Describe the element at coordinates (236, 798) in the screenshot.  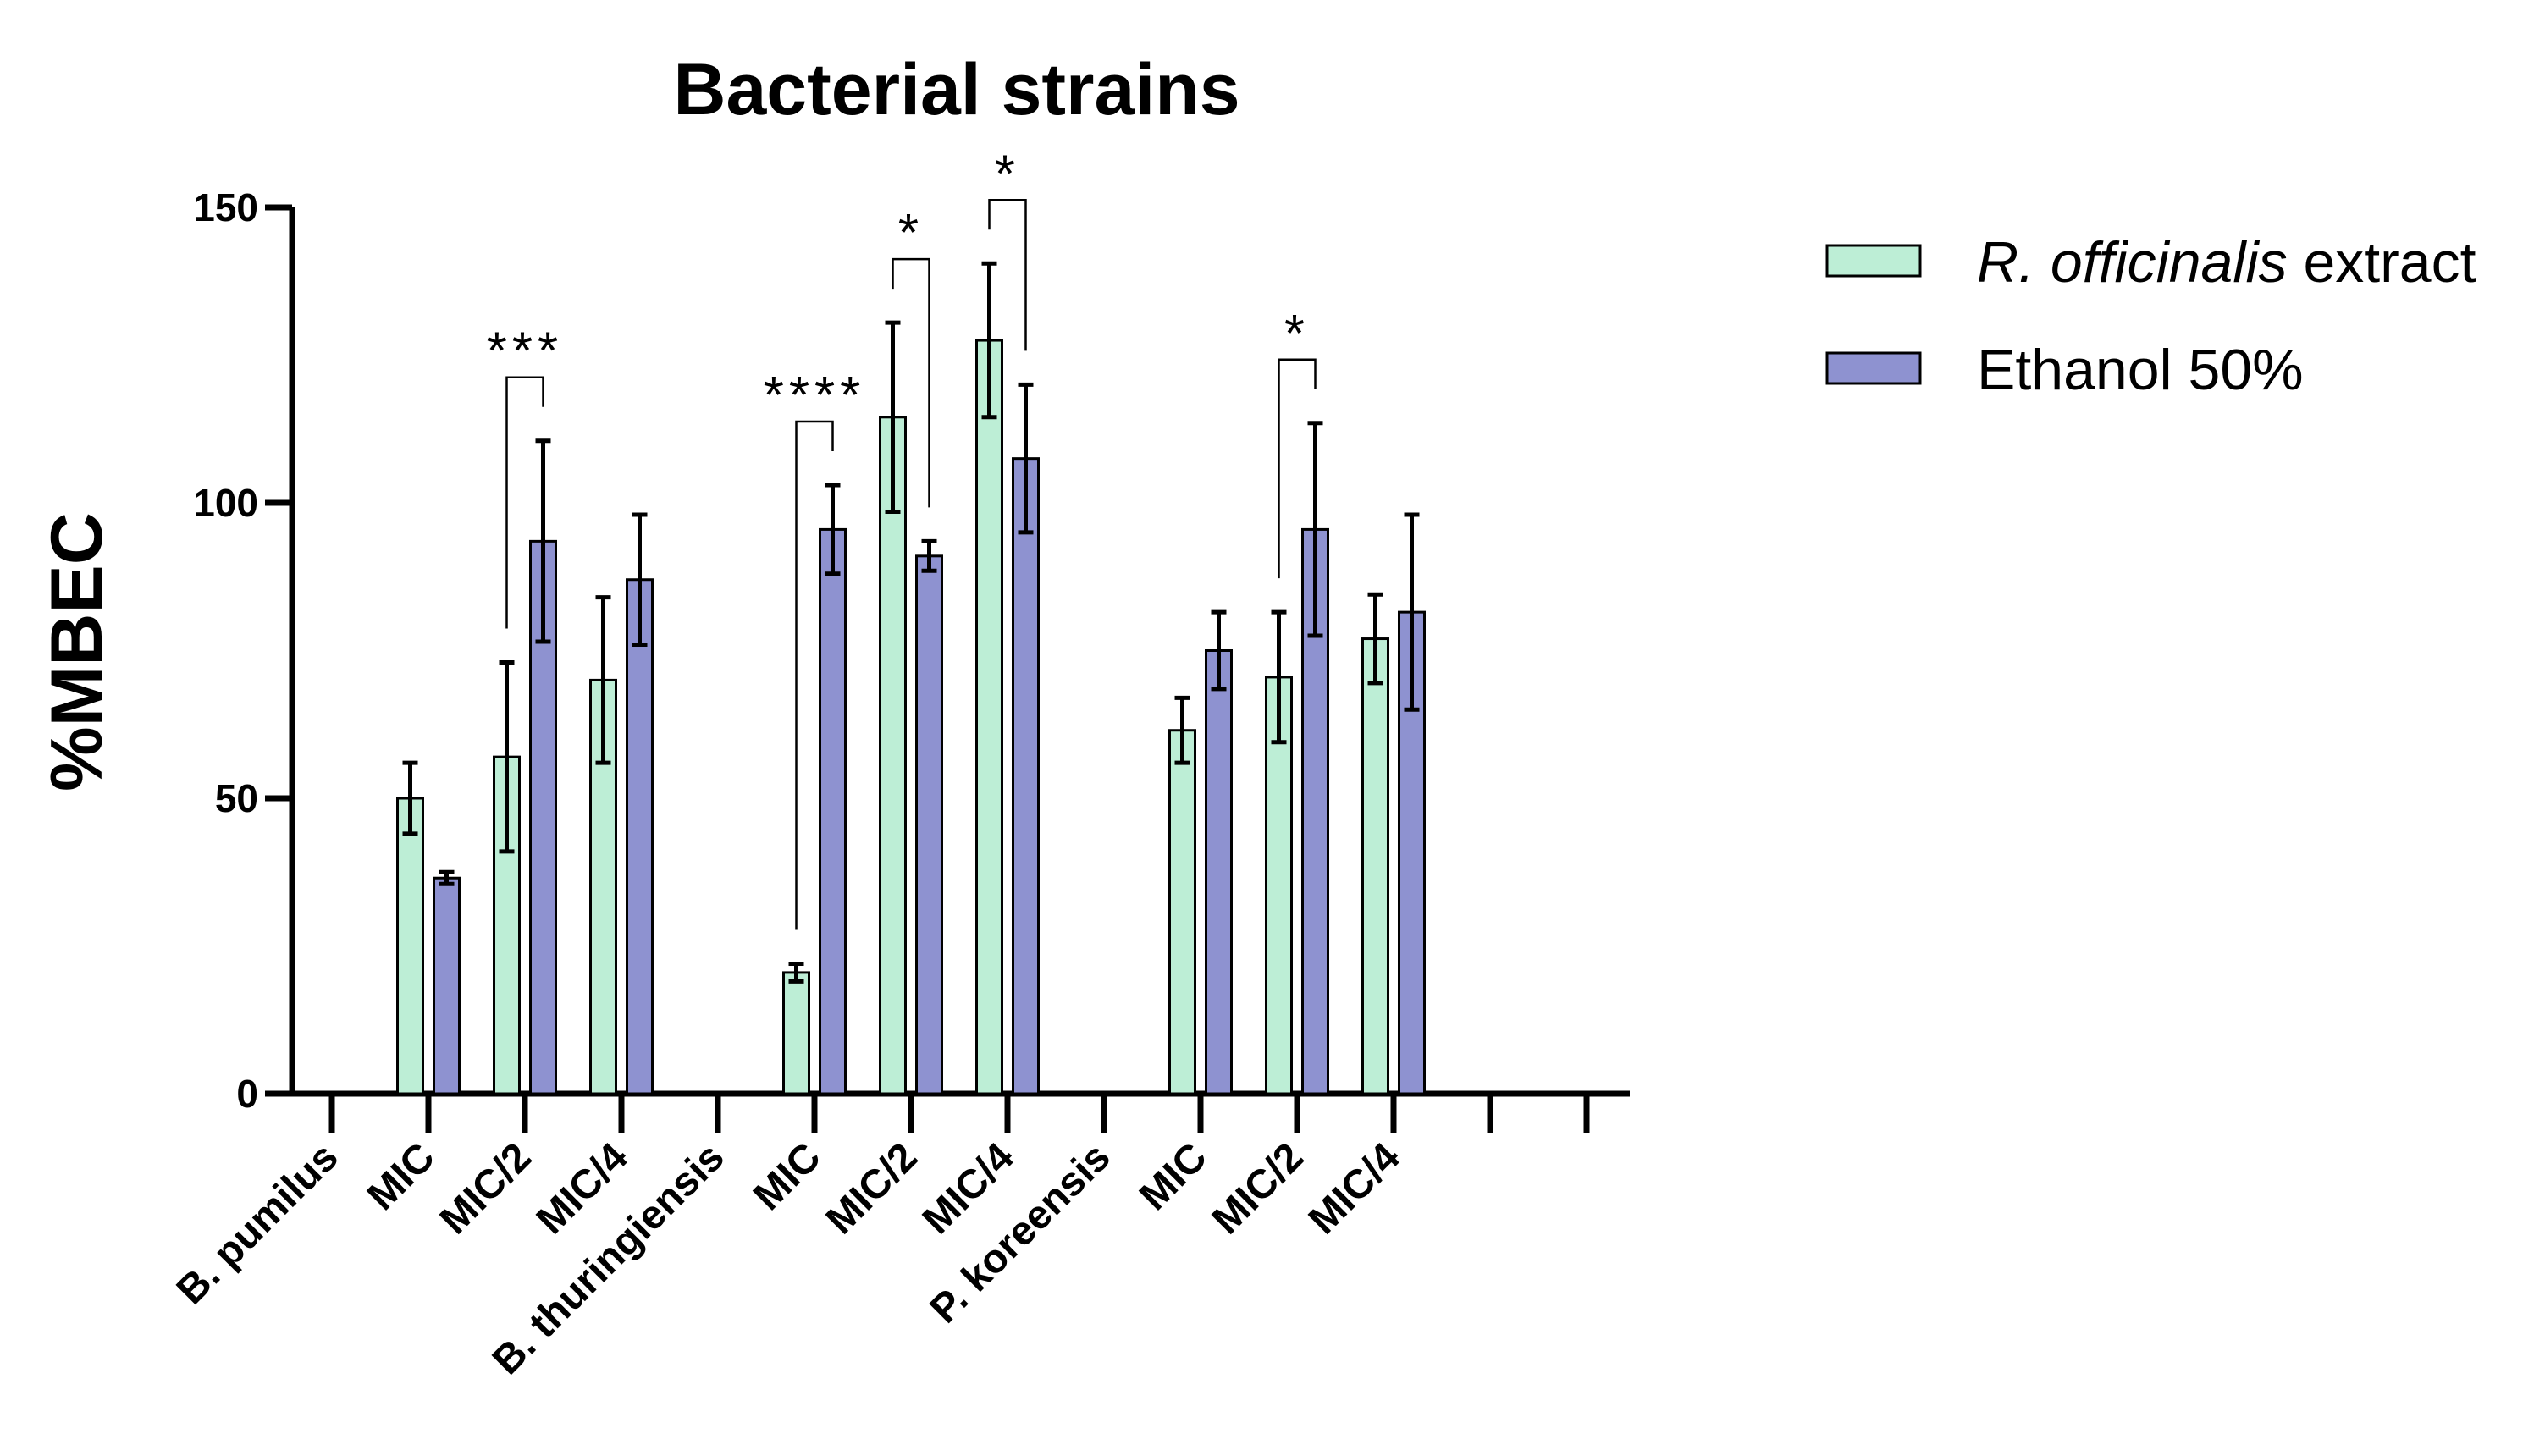
I see `y-tick-label-50: 50` at that location.